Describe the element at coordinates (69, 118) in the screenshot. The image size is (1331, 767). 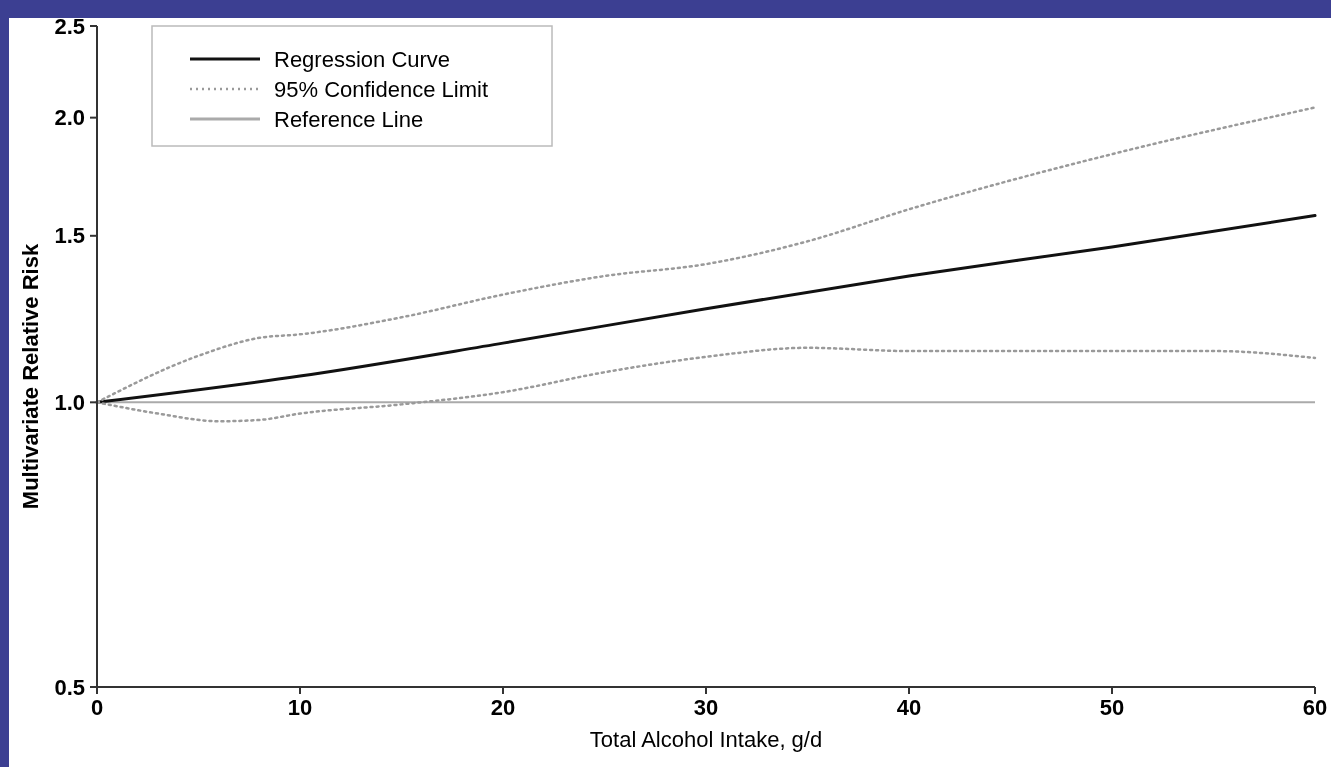
I see `y-tick-label: 2.0` at that location.